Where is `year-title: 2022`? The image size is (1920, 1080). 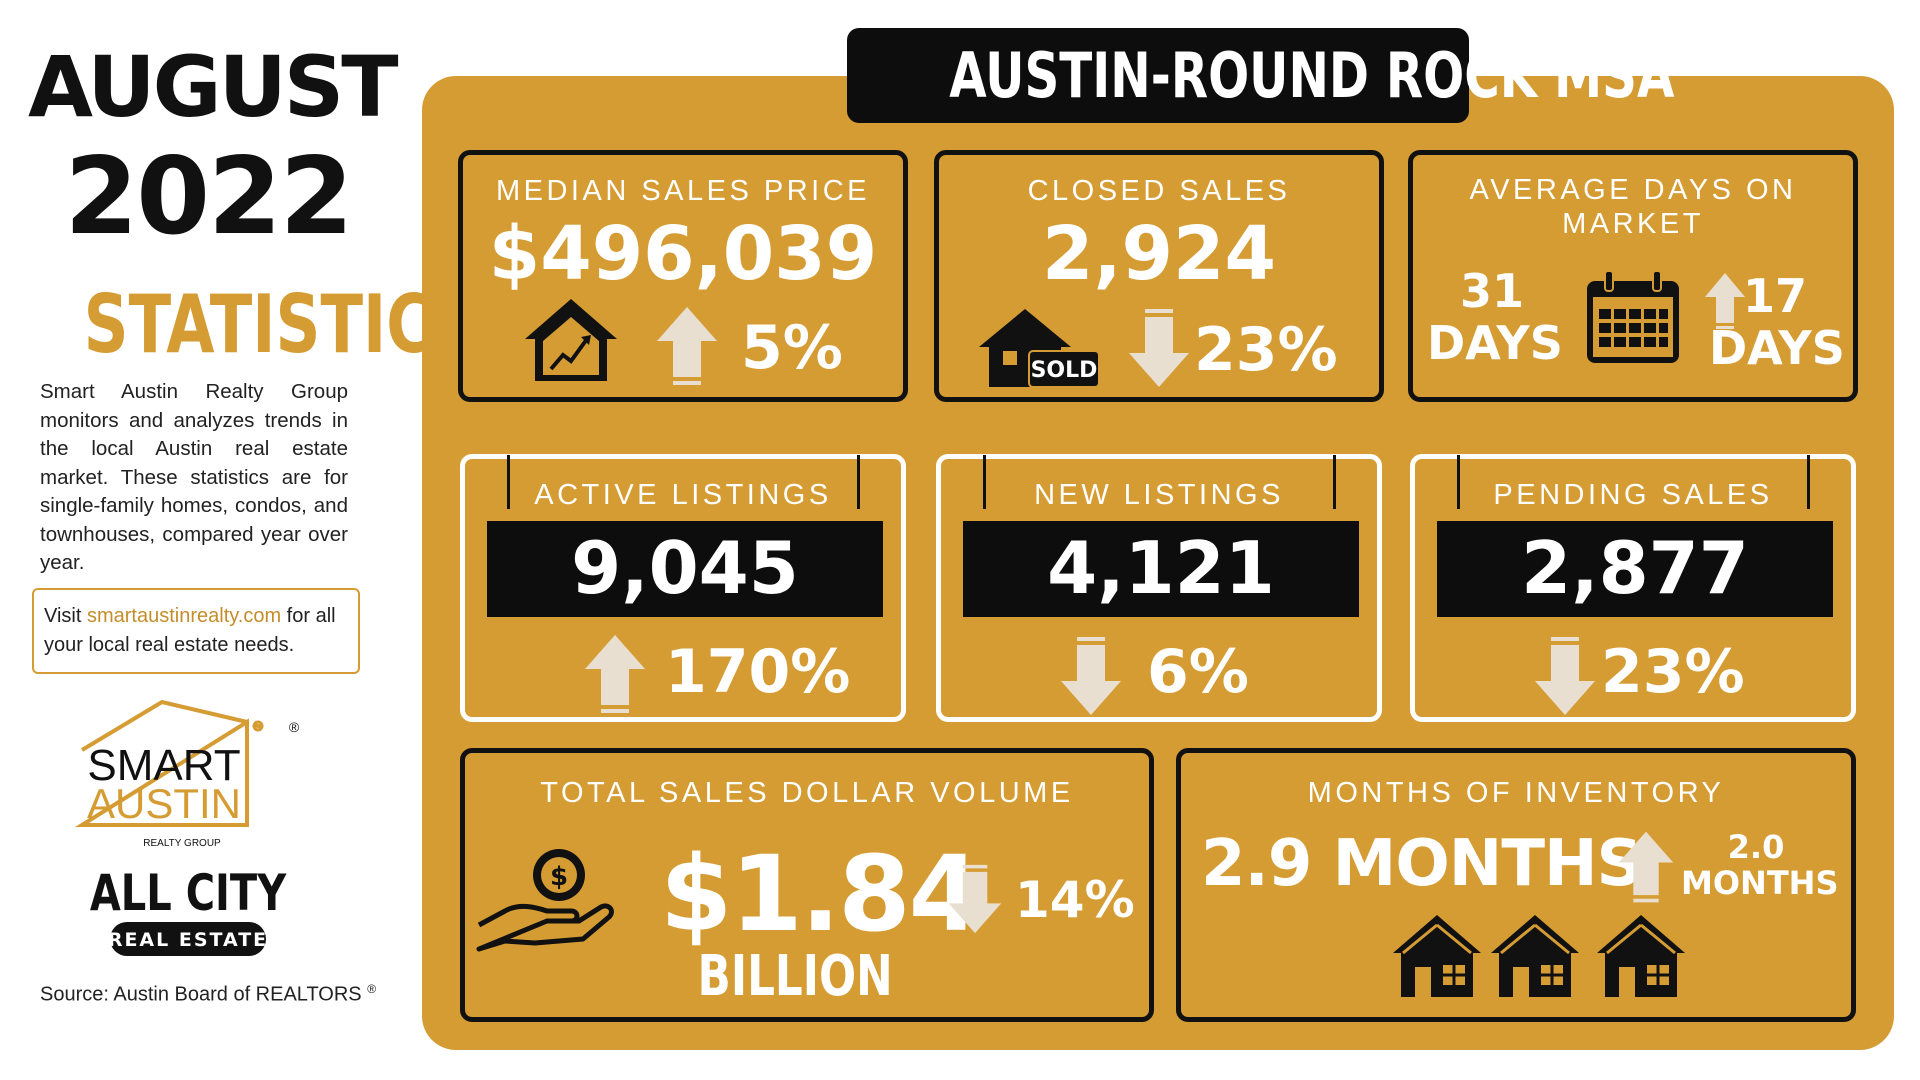
year-title: 2022 is located at coordinates (208, 196).